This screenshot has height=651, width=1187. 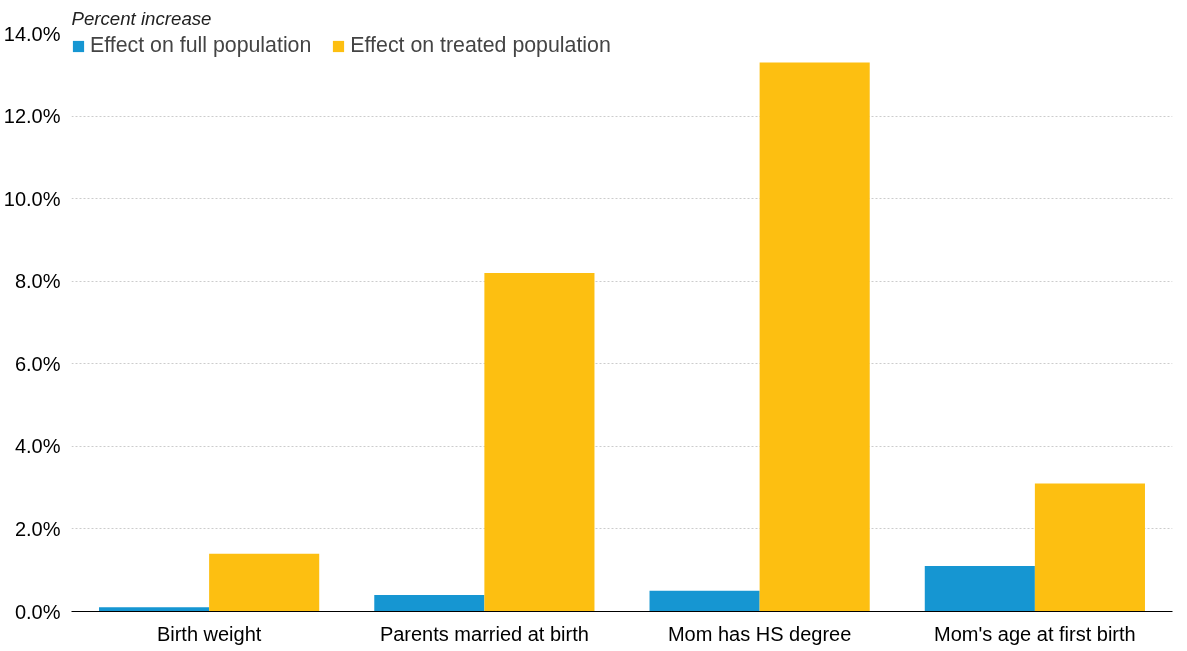 I want to click on x-tick-label: Parents married at birth, so click(x=484, y=633).